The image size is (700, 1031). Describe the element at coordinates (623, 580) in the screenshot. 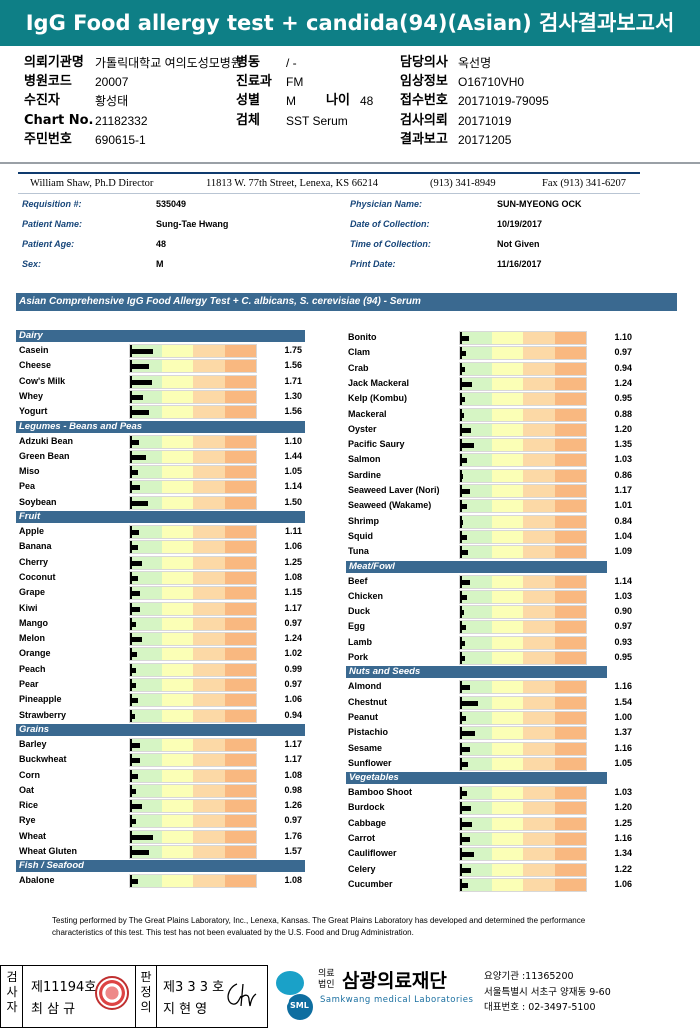

I see `food-value: 1.14` at that location.